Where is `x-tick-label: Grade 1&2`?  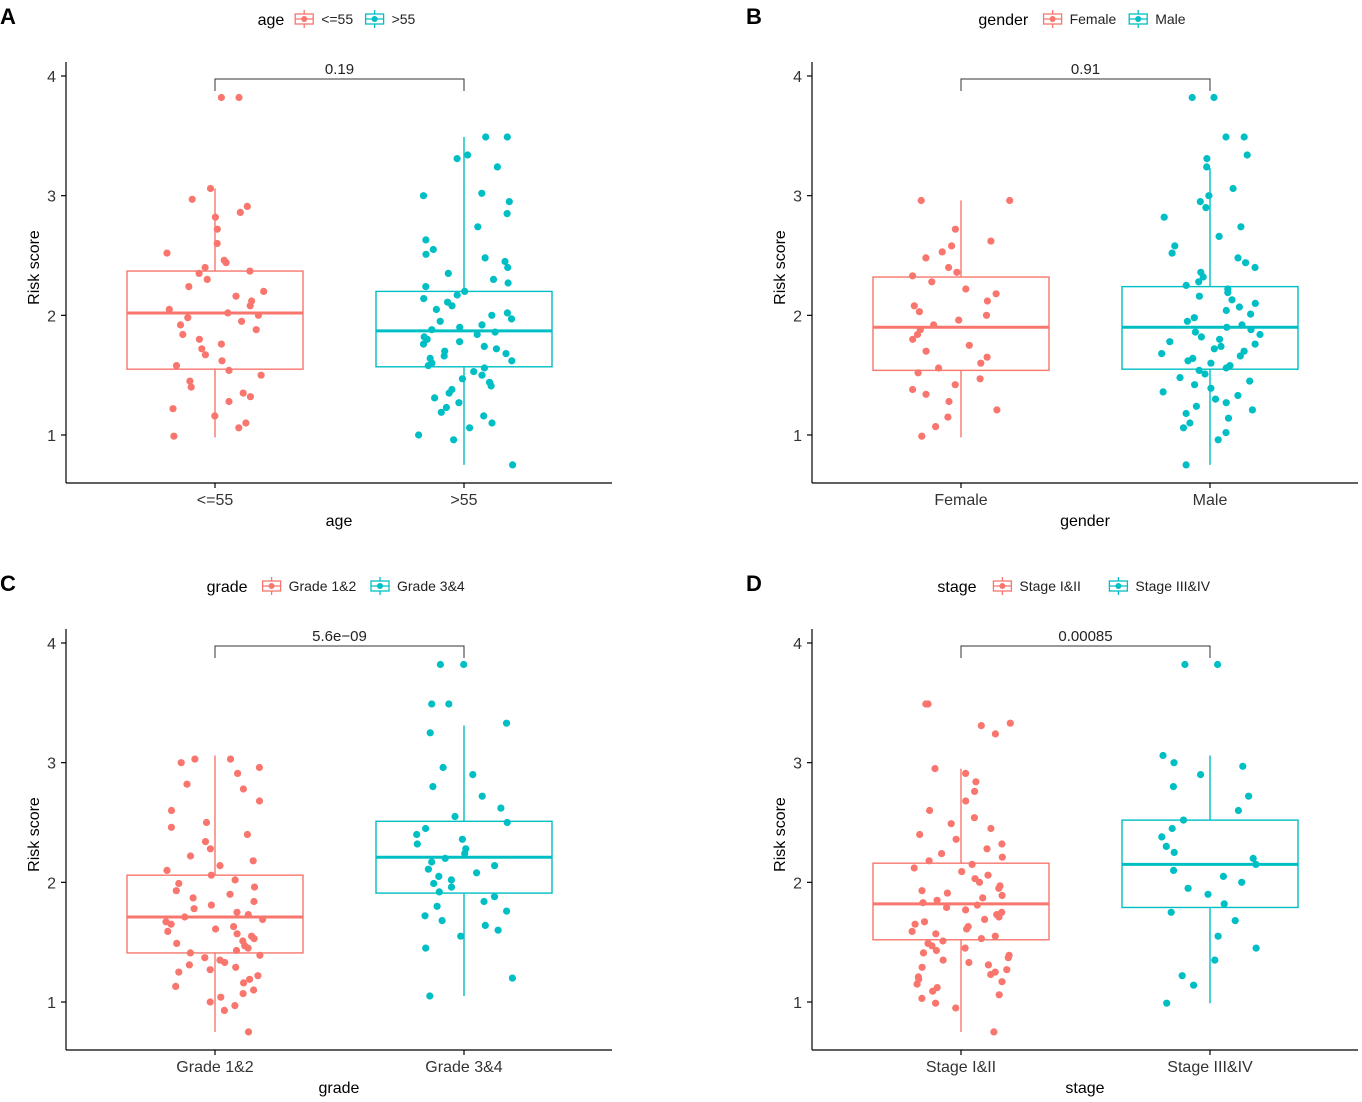 x-tick-label: Grade 1&2 is located at coordinates (214, 1067).